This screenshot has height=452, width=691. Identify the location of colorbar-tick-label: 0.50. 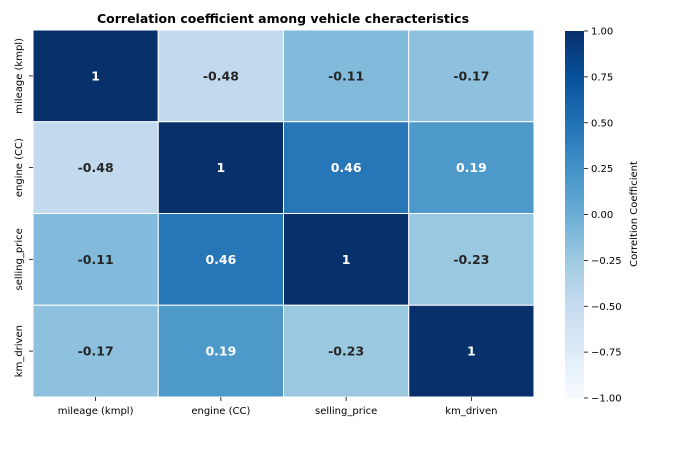
(602, 123).